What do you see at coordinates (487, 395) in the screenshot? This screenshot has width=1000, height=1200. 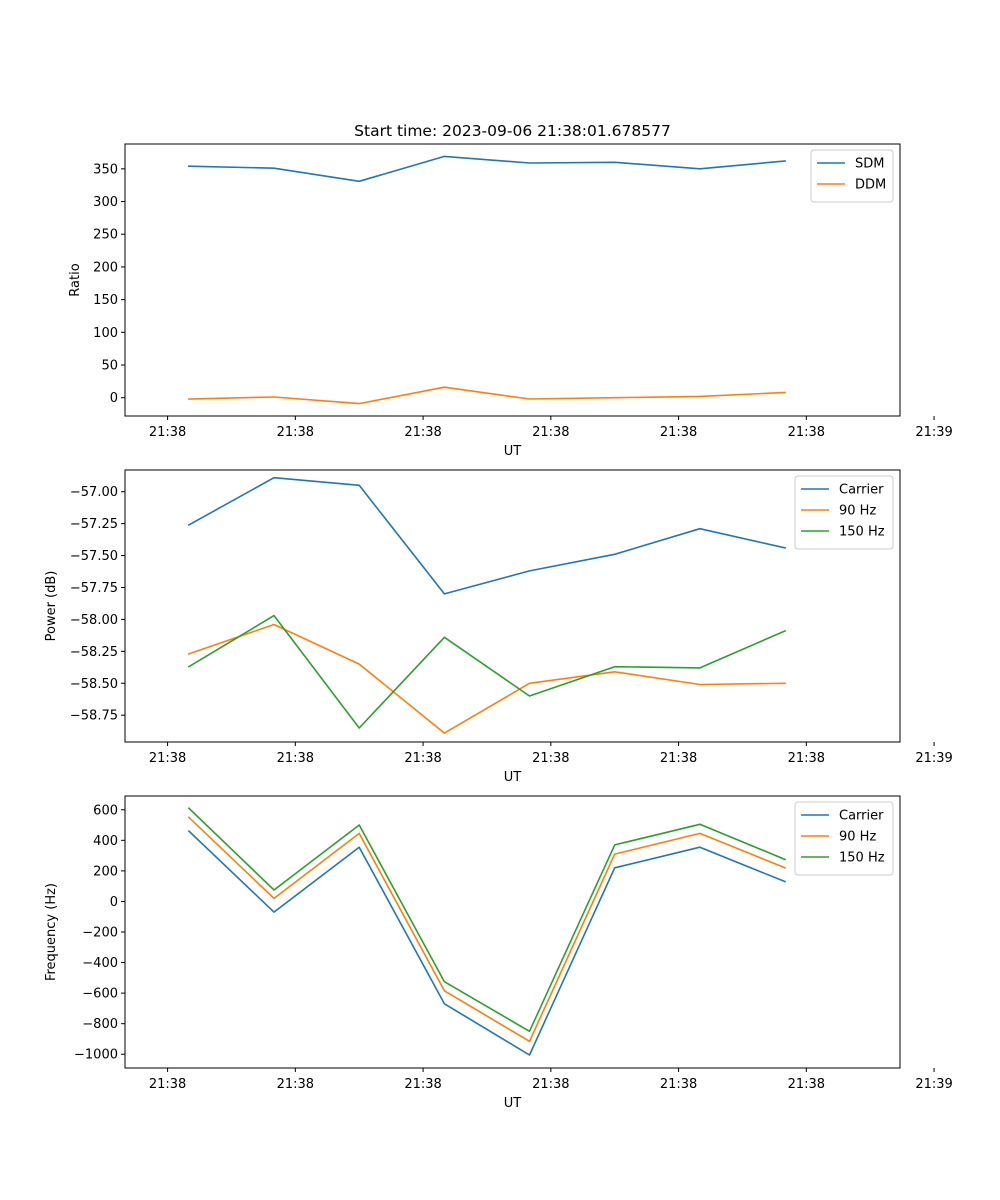 I see `series-line-ddm` at bounding box center [487, 395].